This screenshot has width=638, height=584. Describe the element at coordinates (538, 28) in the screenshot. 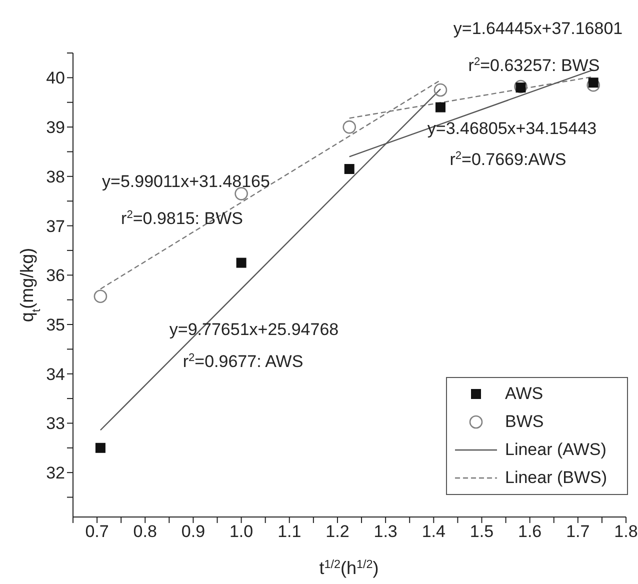

I see `text: y=1.64445x+37.16801` at that location.